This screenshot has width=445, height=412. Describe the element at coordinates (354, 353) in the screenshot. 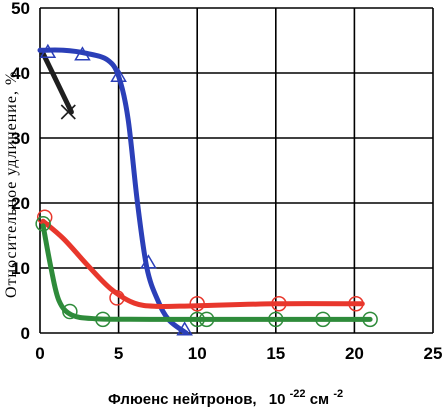

I see `x-tick-label: 20` at that location.